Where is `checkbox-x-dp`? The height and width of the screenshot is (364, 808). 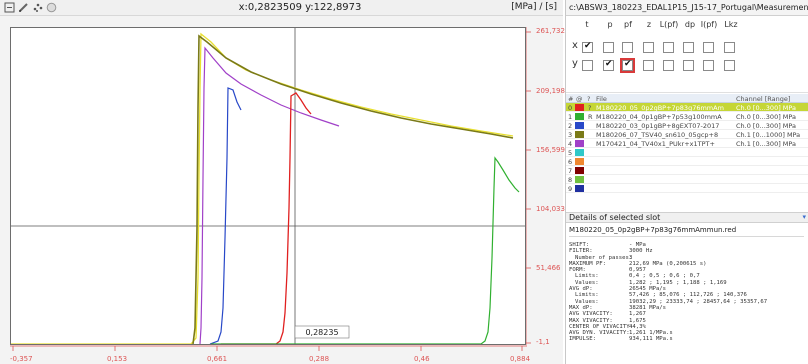
checkbox-x-dp is located at coordinates (688, 47).